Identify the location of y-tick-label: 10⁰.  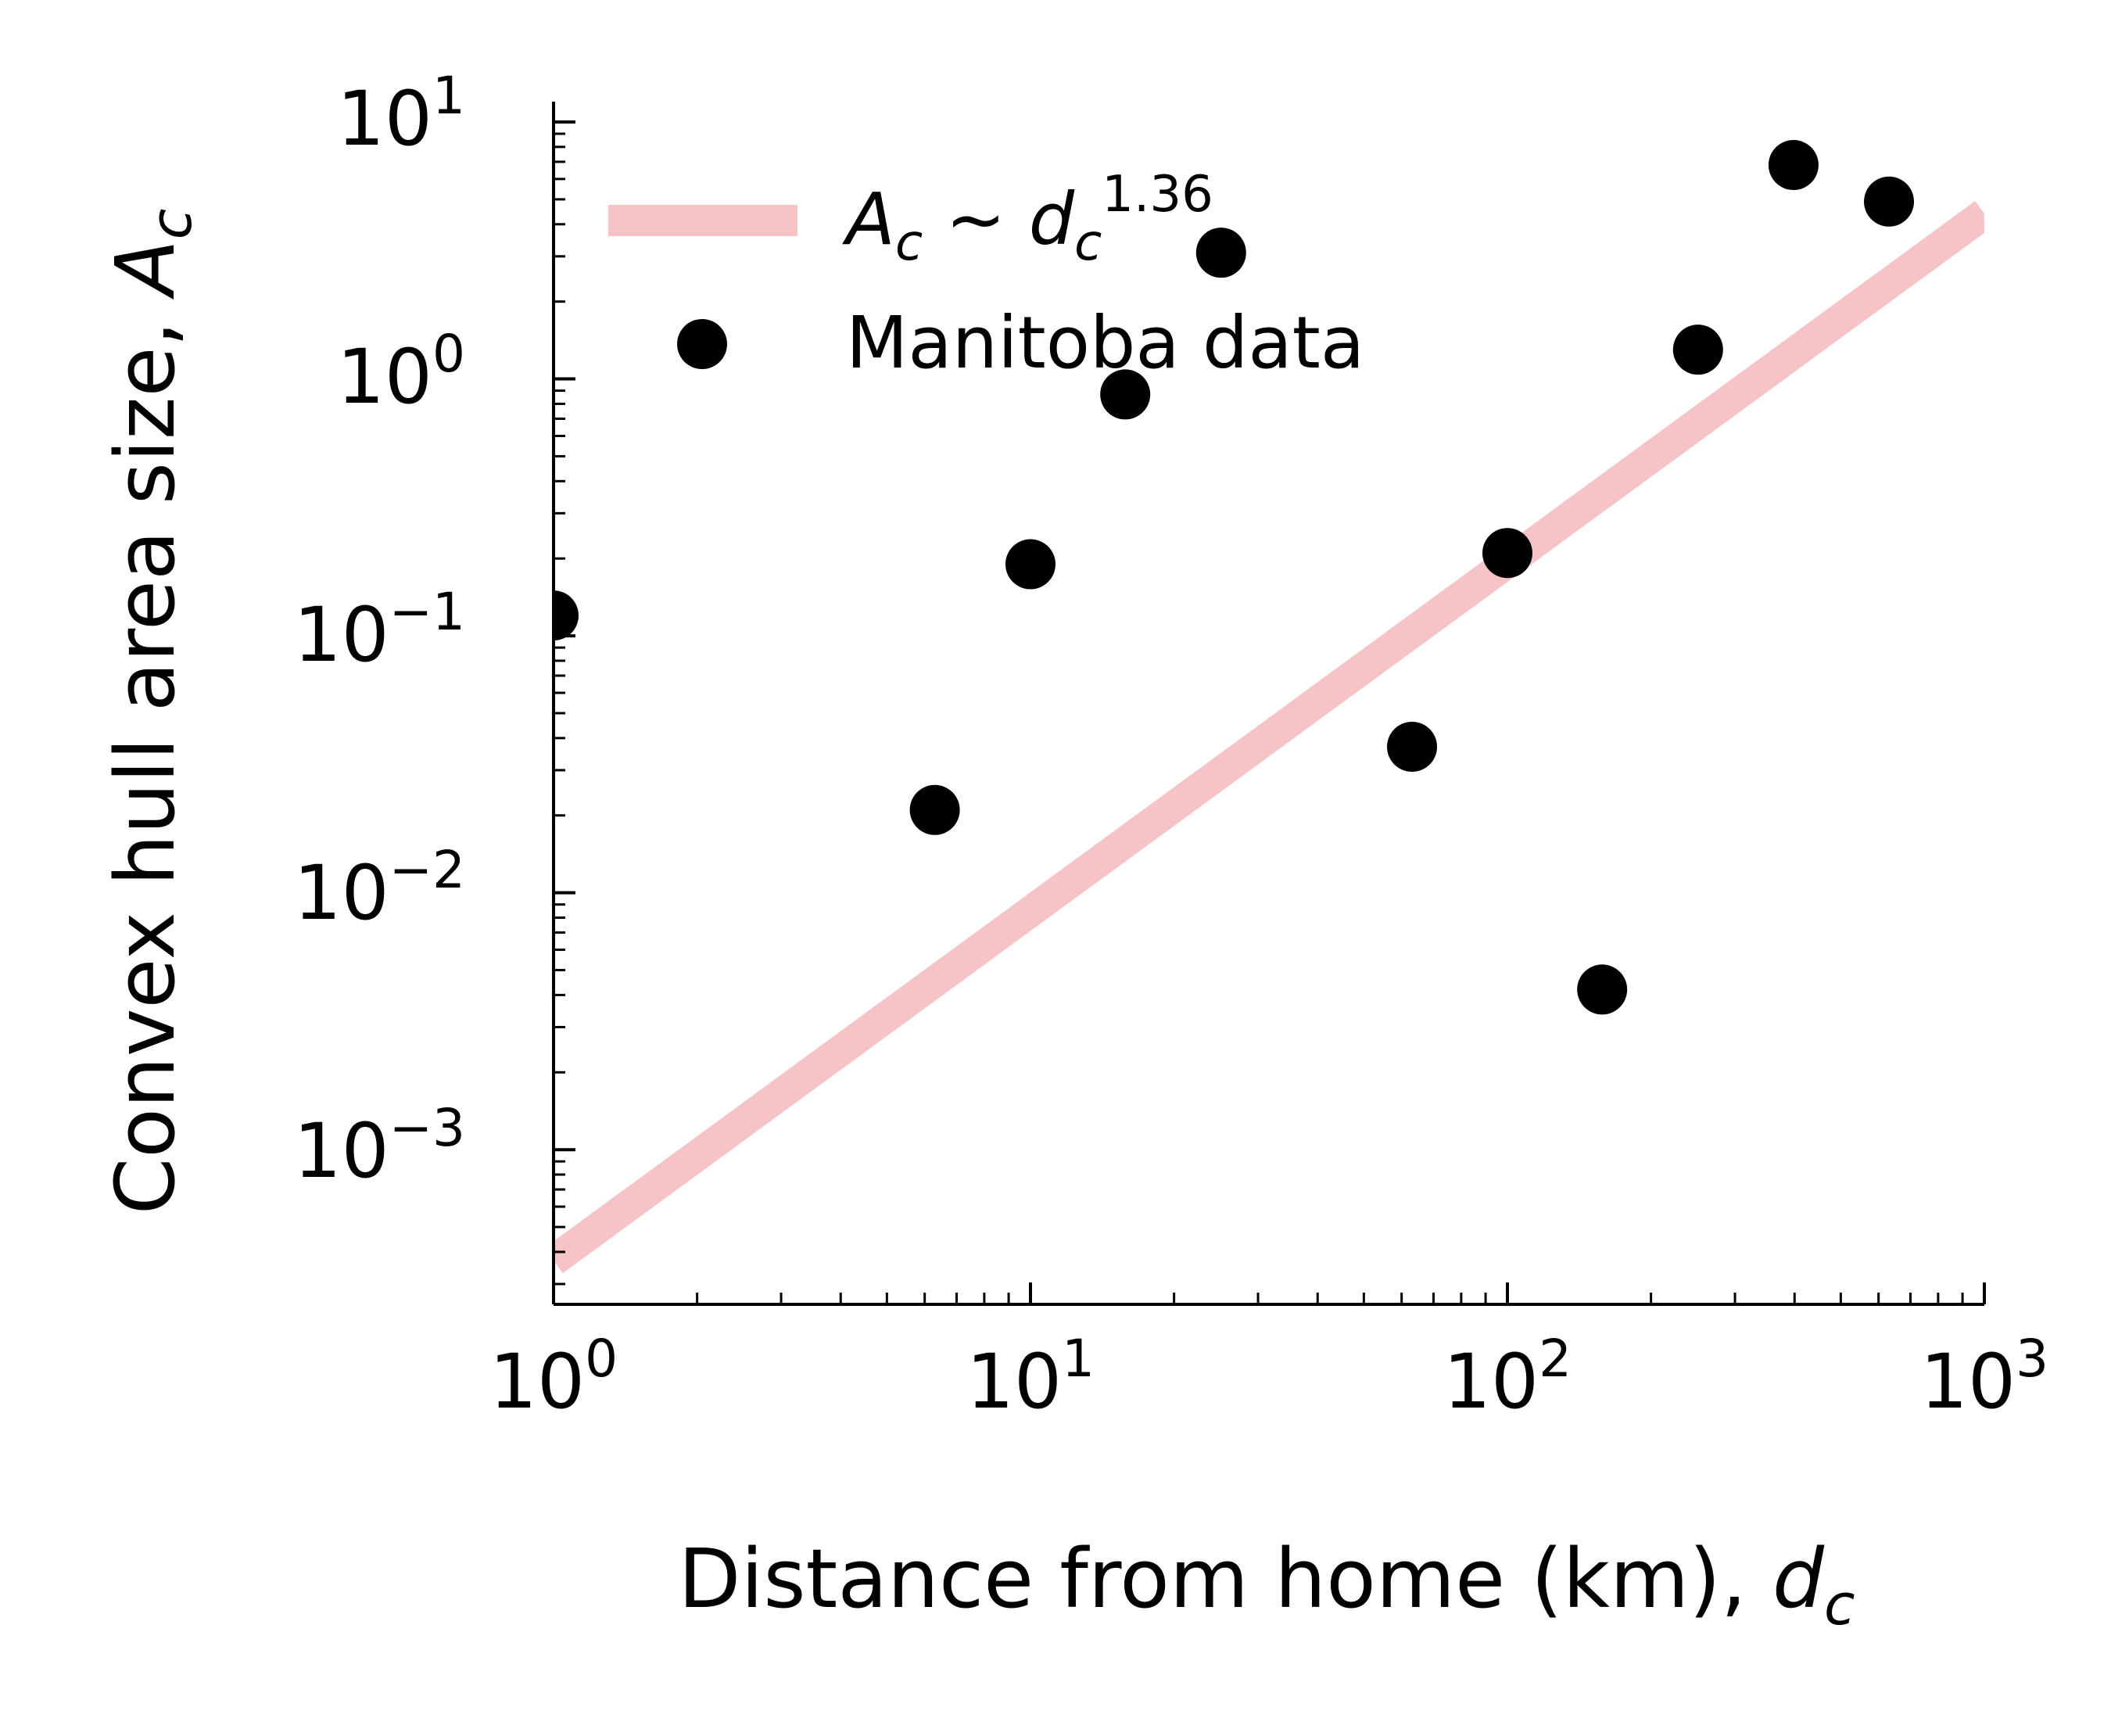
(401, 372).